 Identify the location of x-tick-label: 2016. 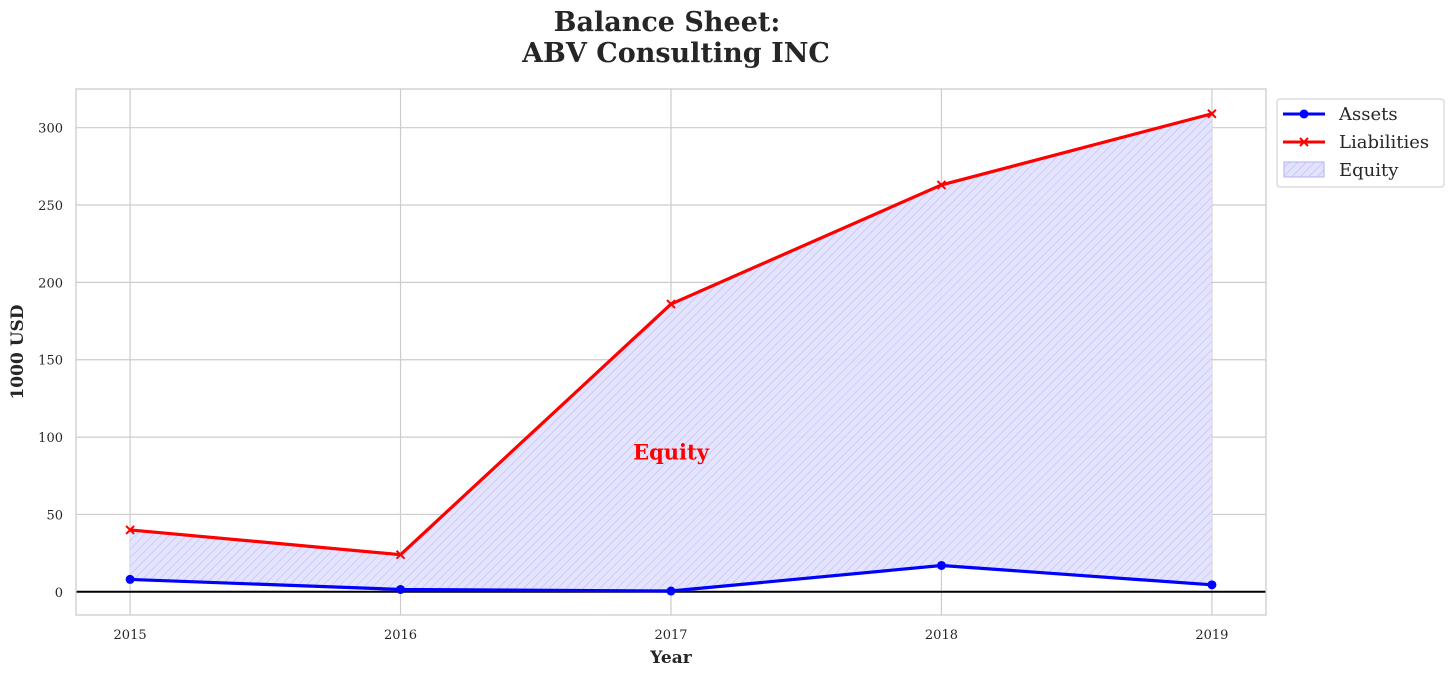
(400, 635).